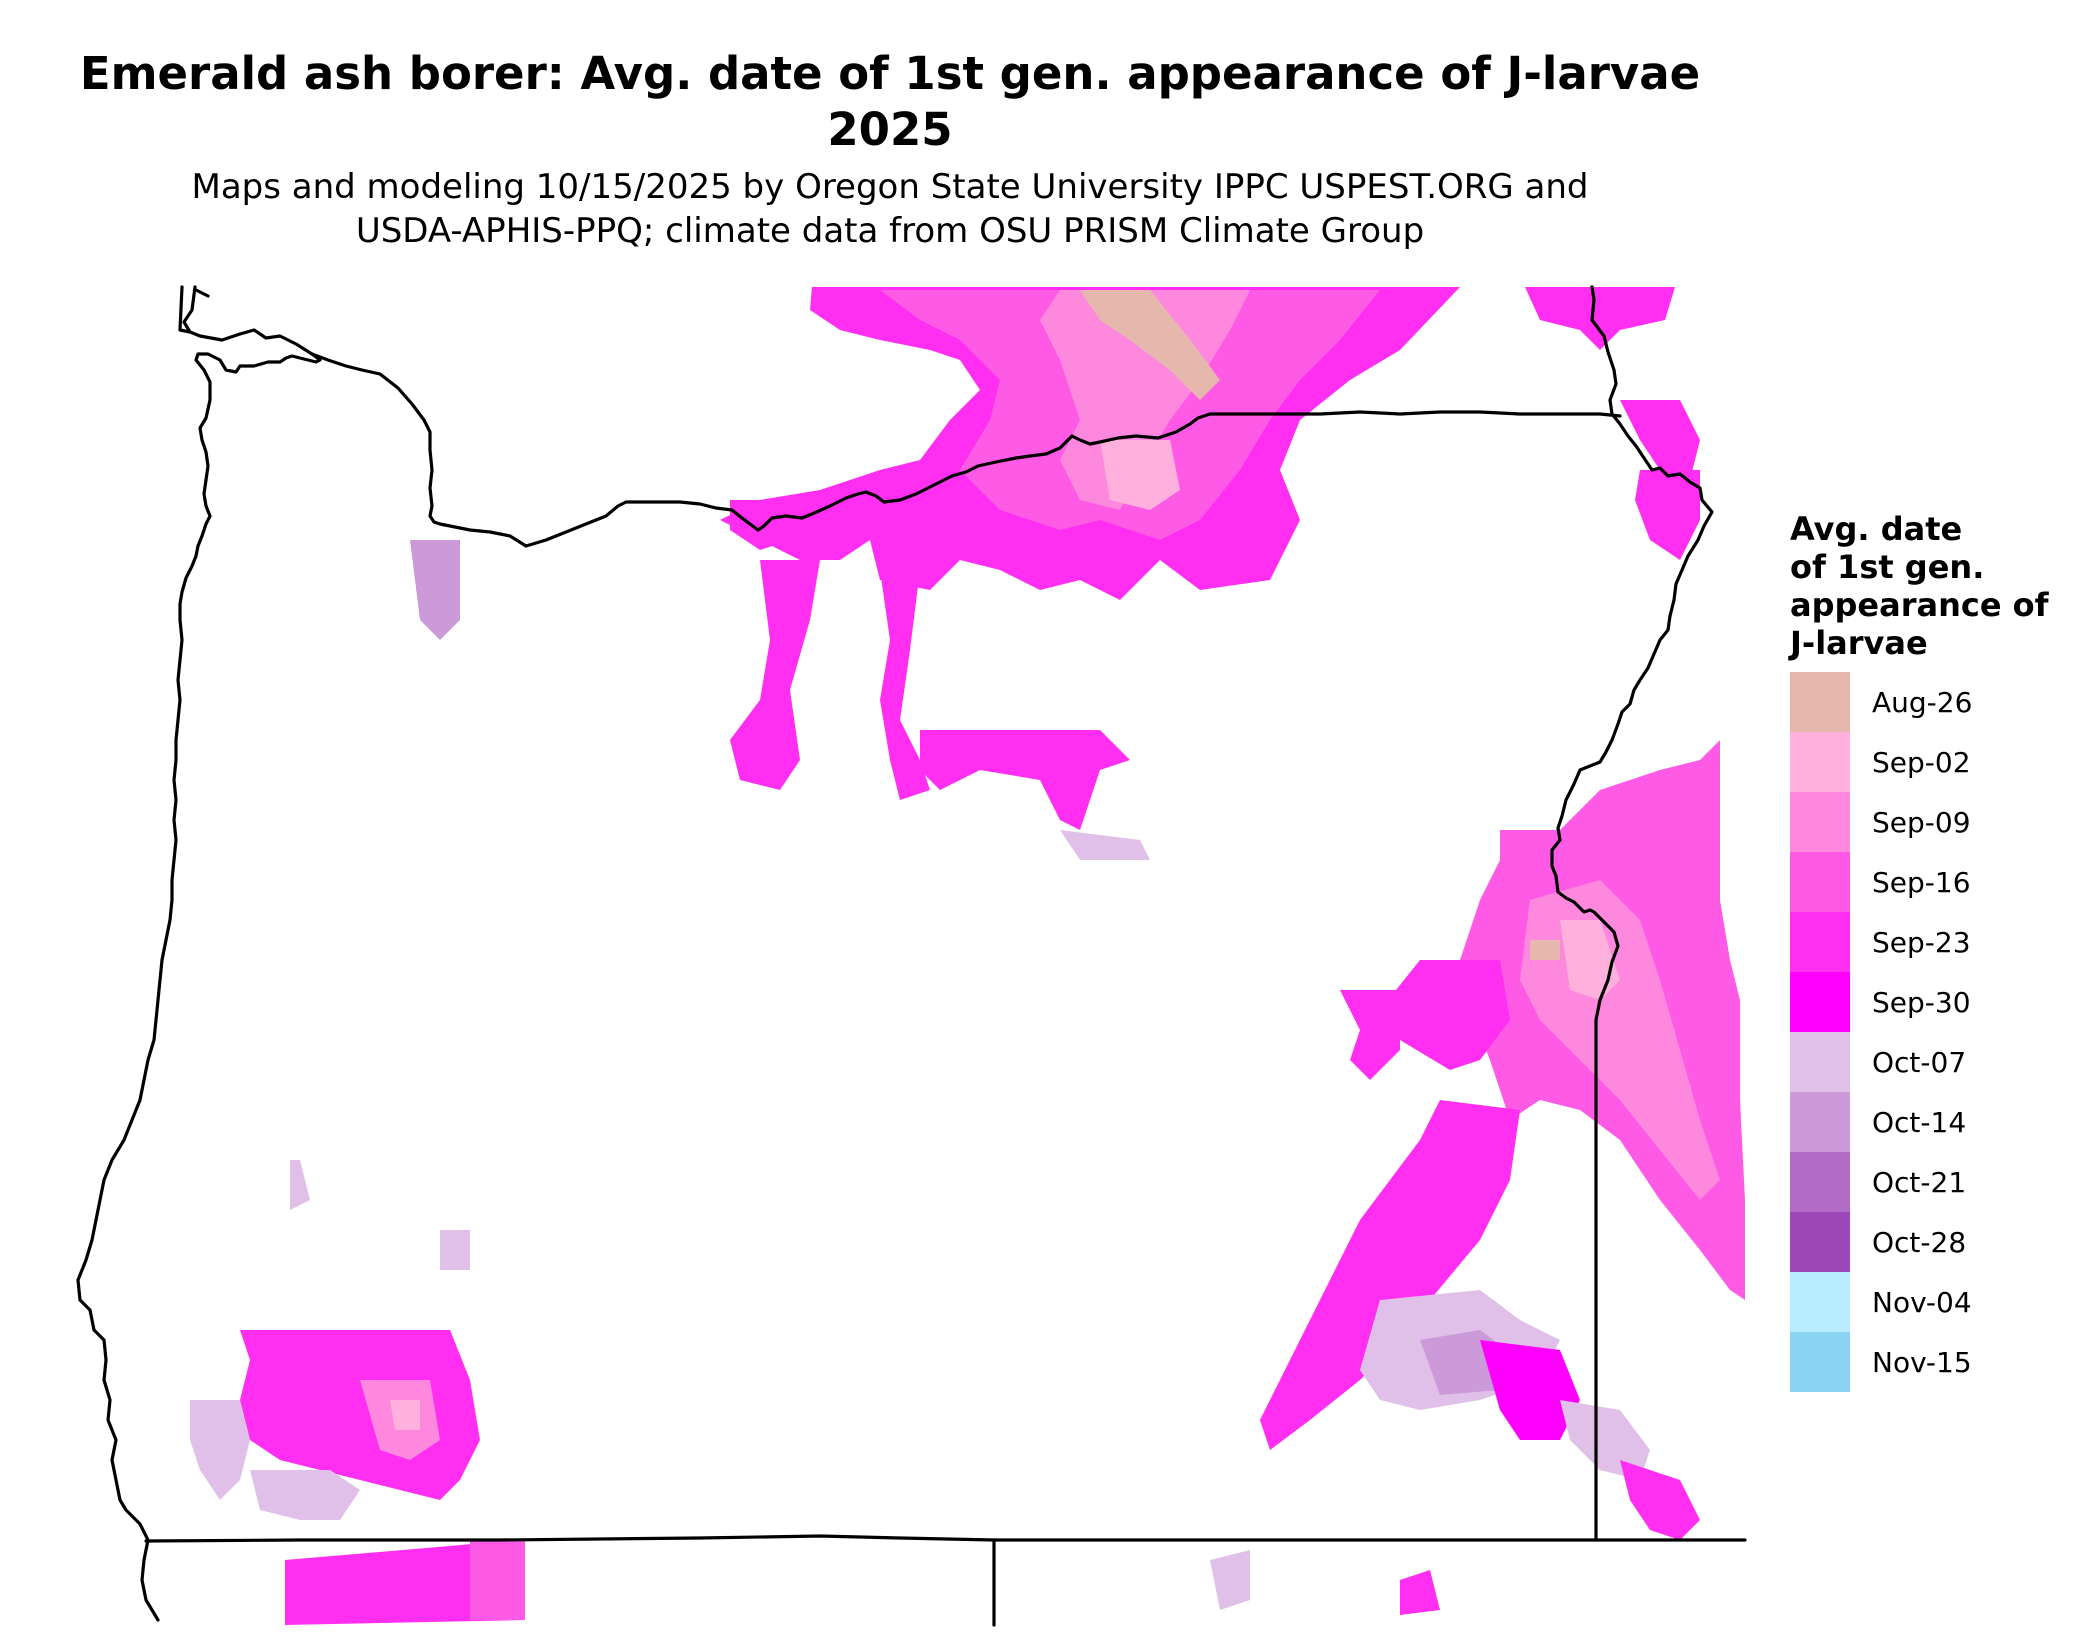  I want to click on legend-item: Oct-14, so click(1940, 1122).